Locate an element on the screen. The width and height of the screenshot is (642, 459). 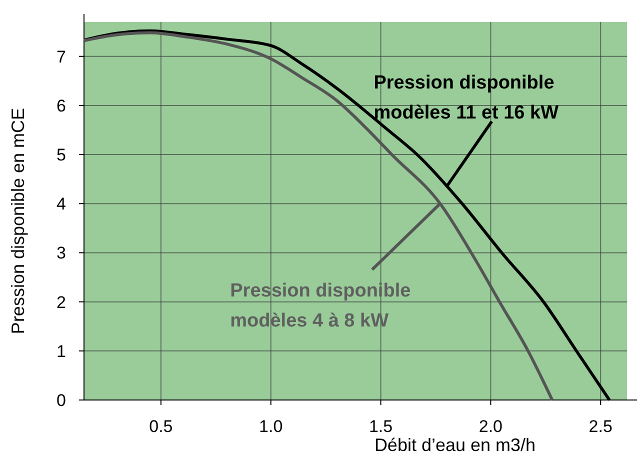
x-tick-label: 2.5 is located at coordinates (600, 426).